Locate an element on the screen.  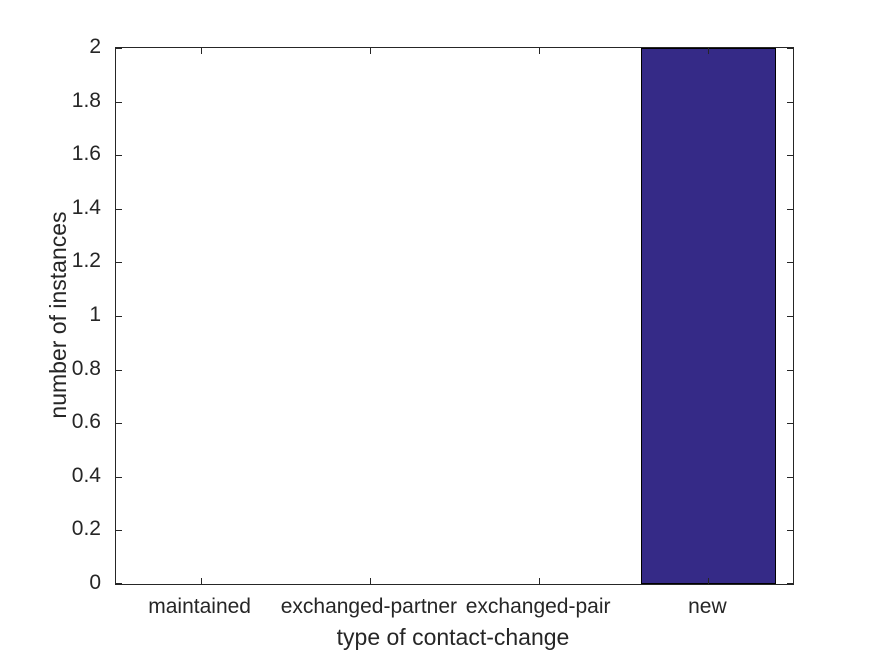
y-tick-label: 1.2 is located at coordinates (86, 261).